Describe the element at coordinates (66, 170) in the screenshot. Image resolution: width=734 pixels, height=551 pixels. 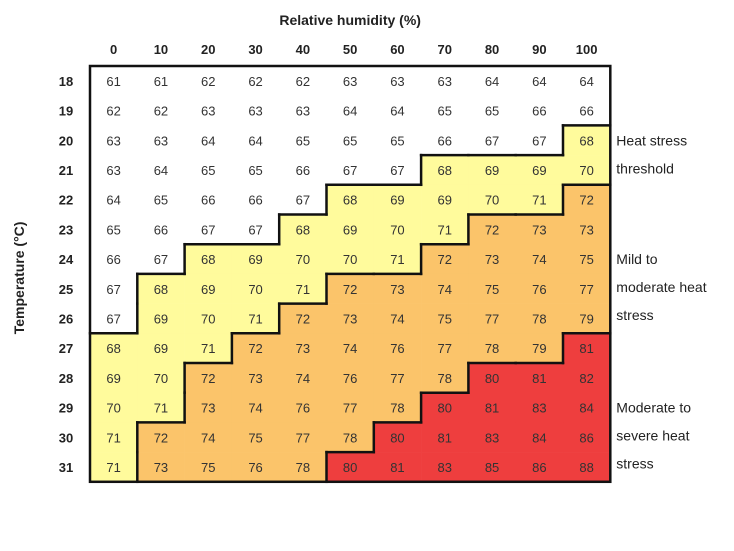
I see `y-tick-label: 21` at that location.